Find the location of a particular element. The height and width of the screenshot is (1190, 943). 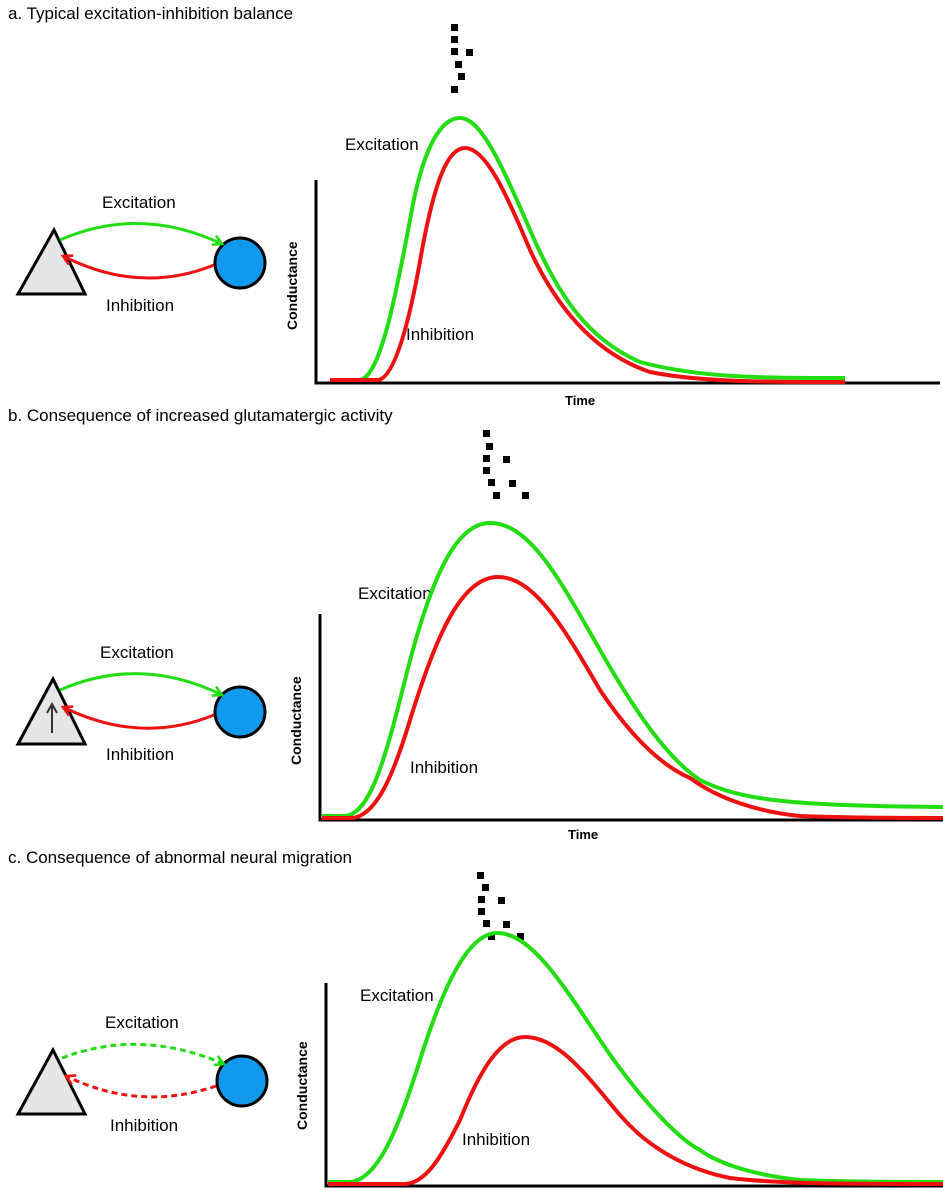

panel-c-excitation-arrow-dashed is located at coordinates (142, 1053).